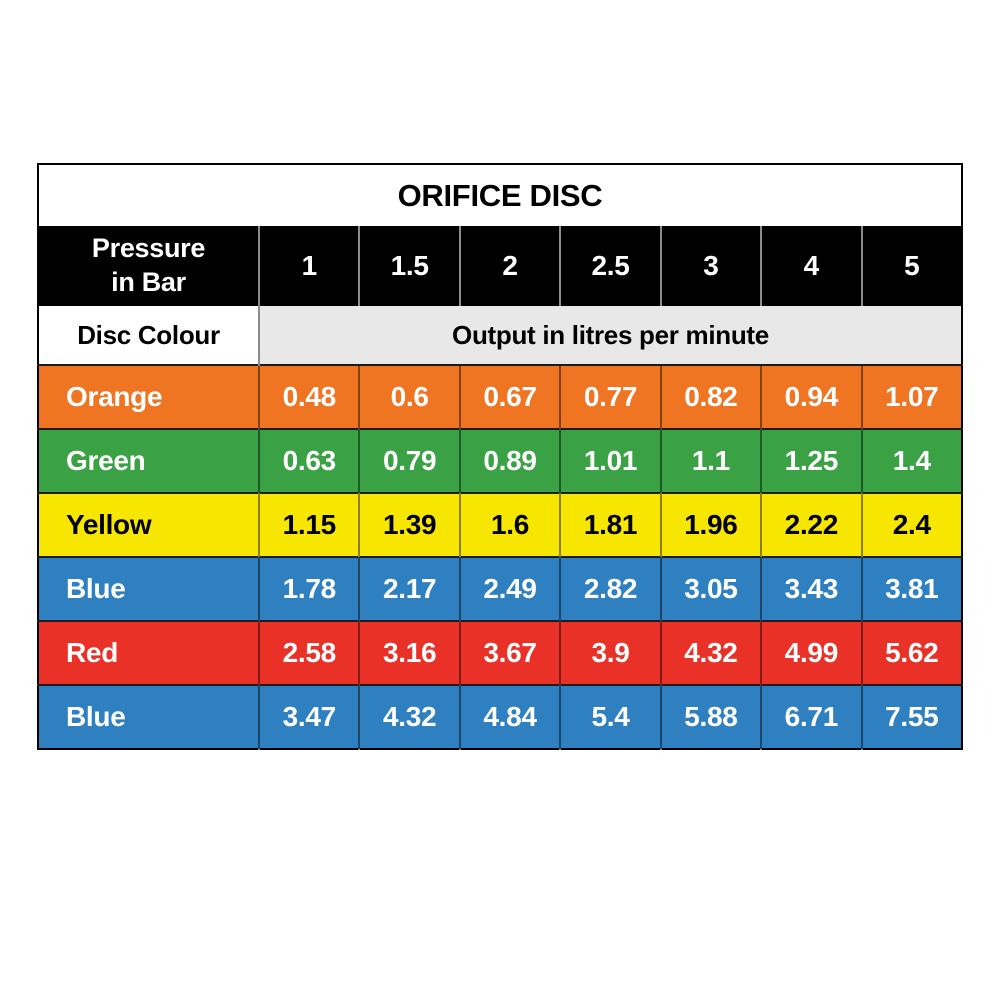  What do you see at coordinates (409, 460) in the screenshot?
I see `output-value: 0.79` at bounding box center [409, 460].